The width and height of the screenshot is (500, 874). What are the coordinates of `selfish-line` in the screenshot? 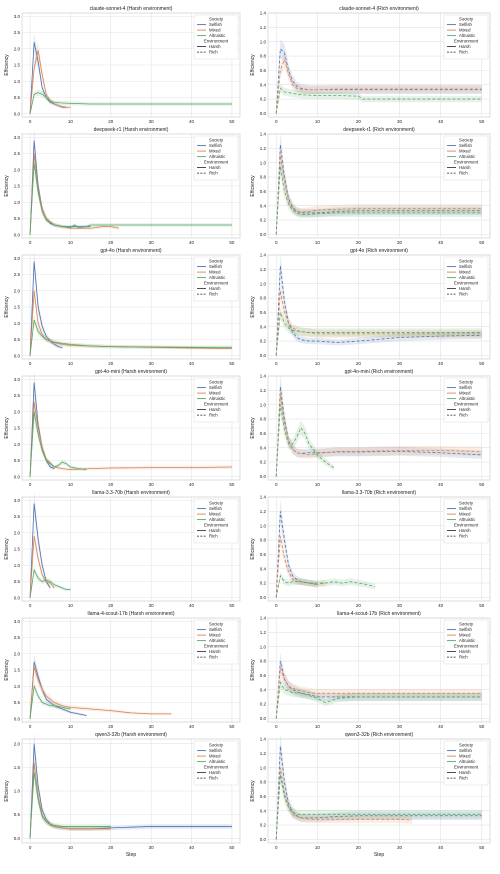 It's located at (40, 550).